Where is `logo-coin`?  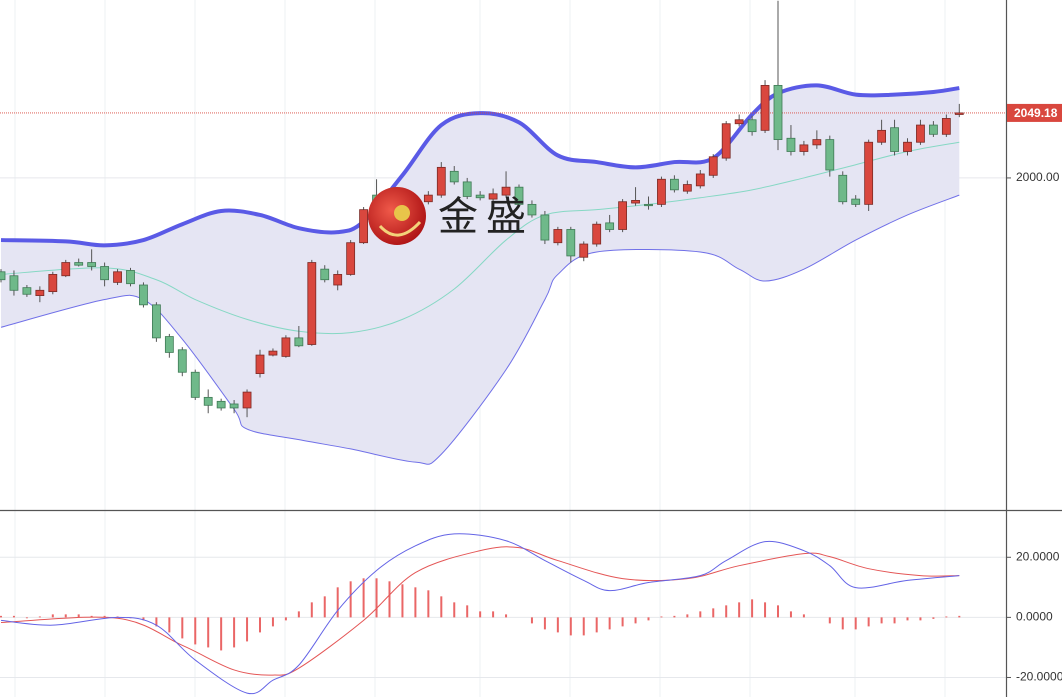
logo-coin is located at coordinates (402, 213).